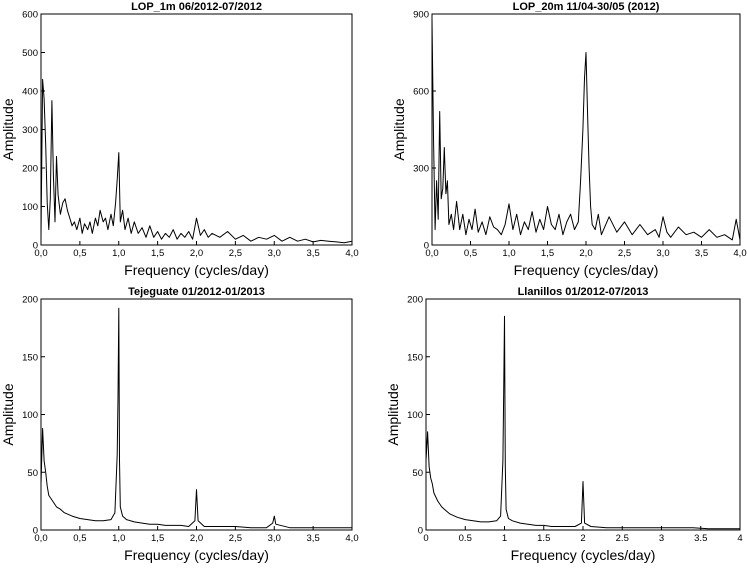  I want to click on x-tick-label: 1.5, so click(543, 538).